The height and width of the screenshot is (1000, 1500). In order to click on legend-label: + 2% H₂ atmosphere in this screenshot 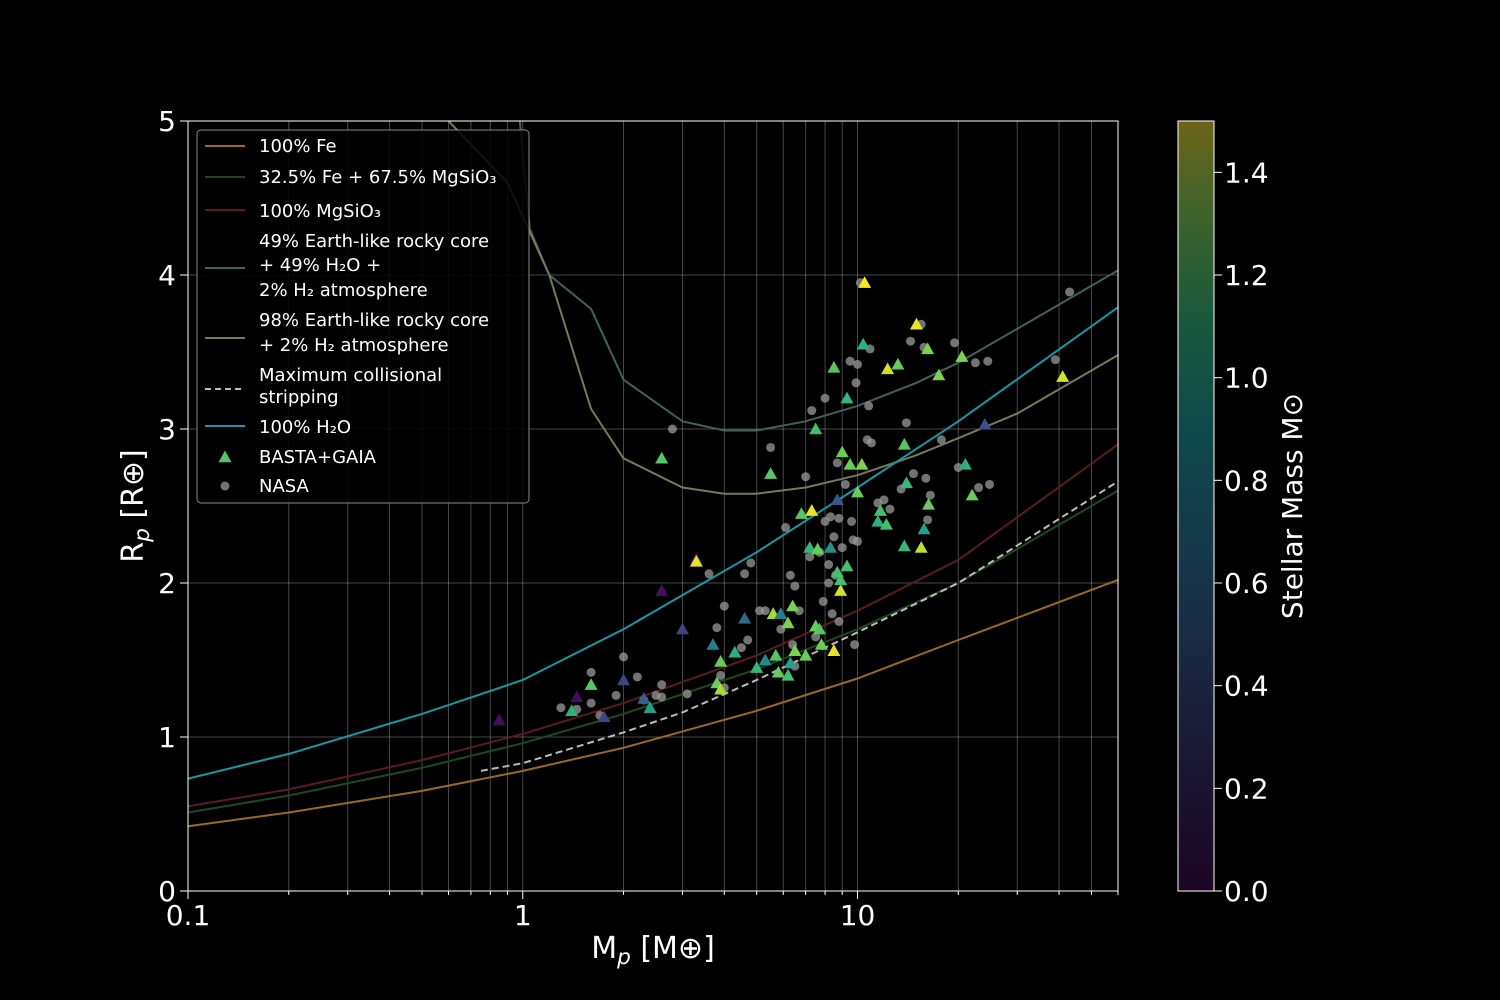, I will do `click(354, 345)`.